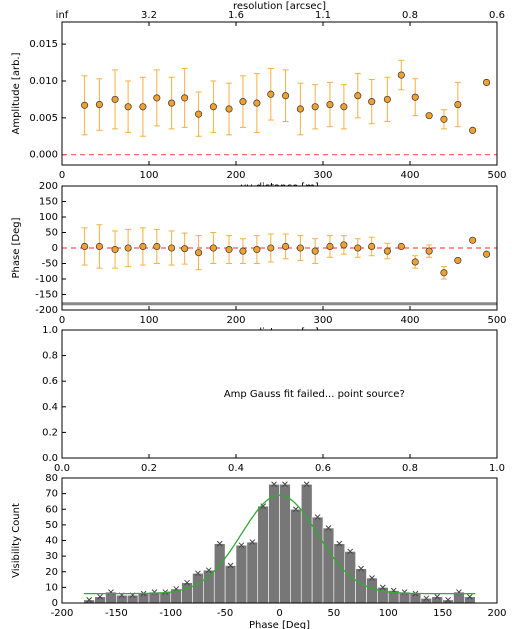 This screenshot has width=512, height=629. I want to click on x-tick-label: 0.0, so click(62, 468).